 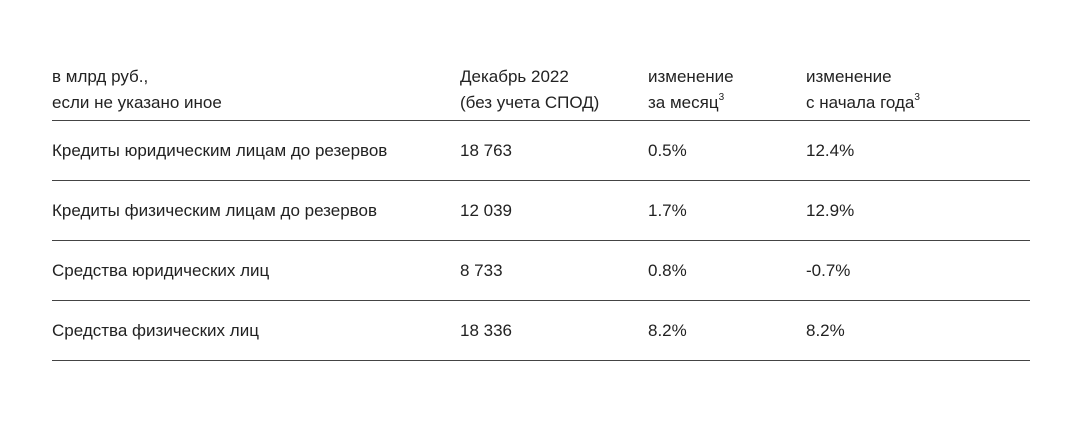 What do you see at coordinates (100, 76) in the screenshot?
I see `header-text: в млрд руб.,` at bounding box center [100, 76].